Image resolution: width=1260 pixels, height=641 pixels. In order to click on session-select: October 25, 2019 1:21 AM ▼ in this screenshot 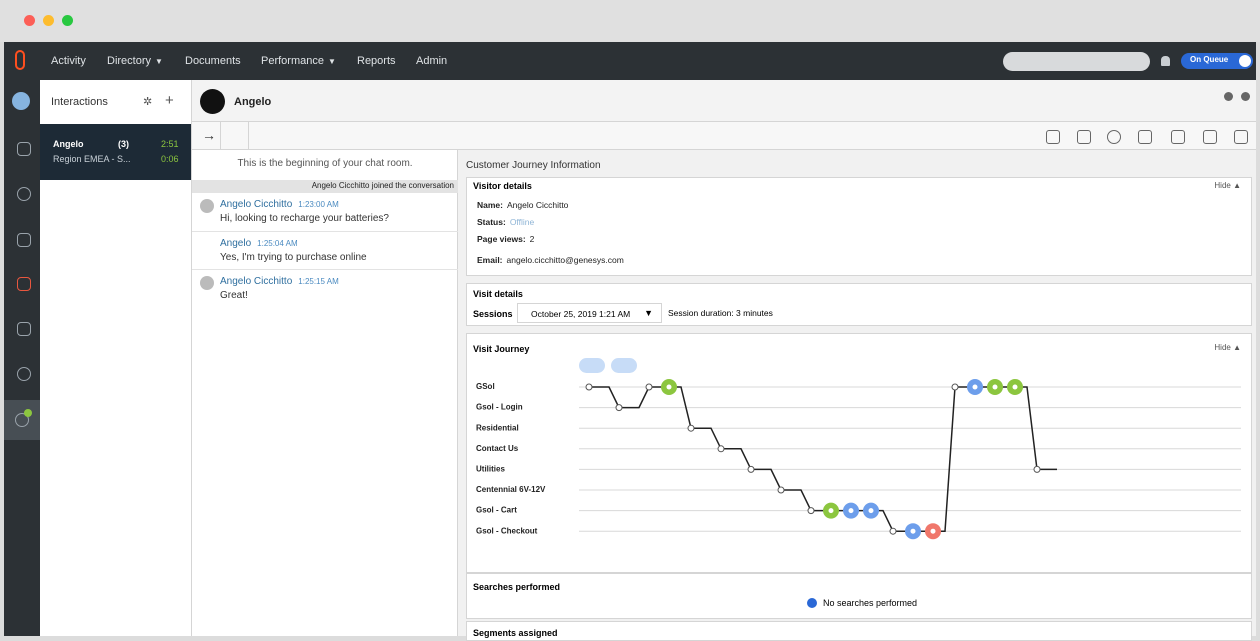, I will do `click(589, 313)`.